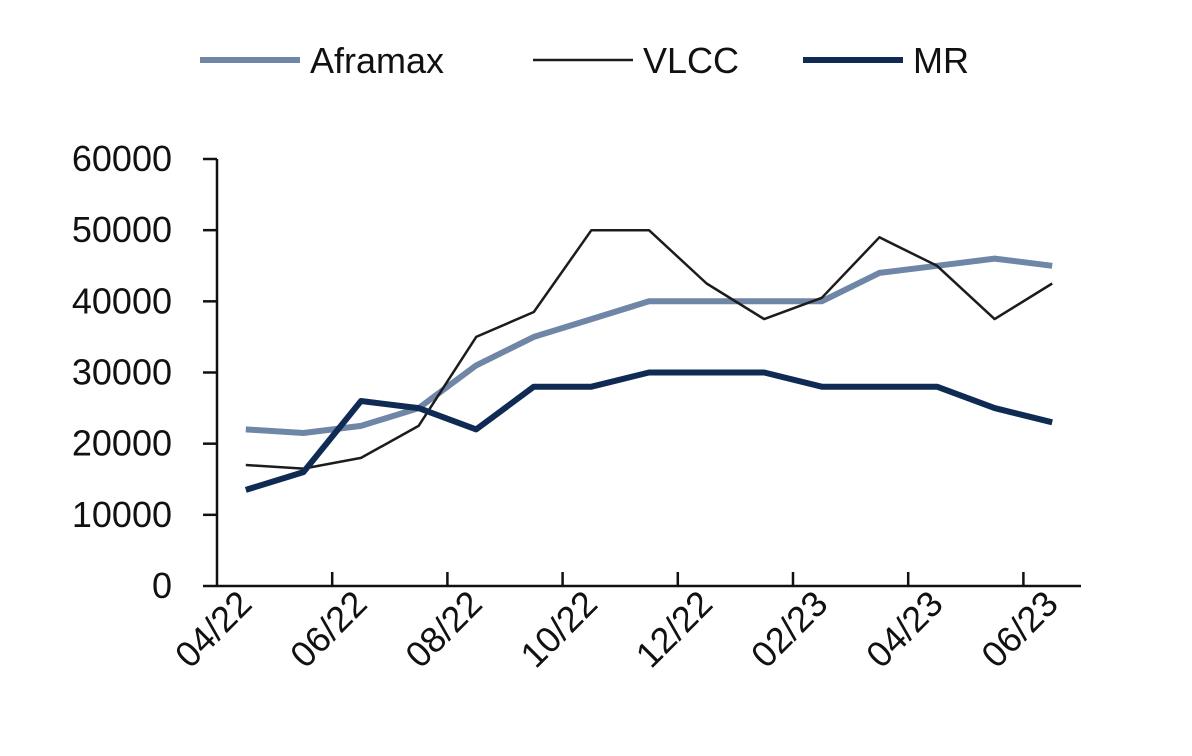 The height and width of the screenshot is (756, 1192). What do you see at coordinates (674, 629) in the screenshot?
I see `x-tick-label: 12/22` at bounding box center [674, 629].